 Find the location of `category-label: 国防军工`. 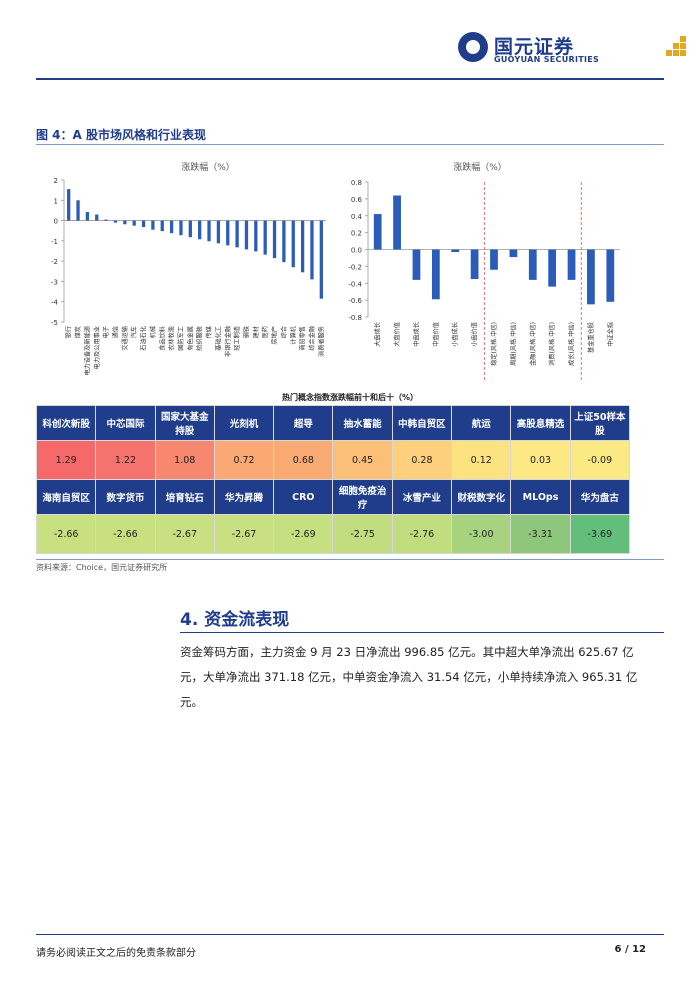

category-label: 国防军工 is located at coordinates (181, 338).